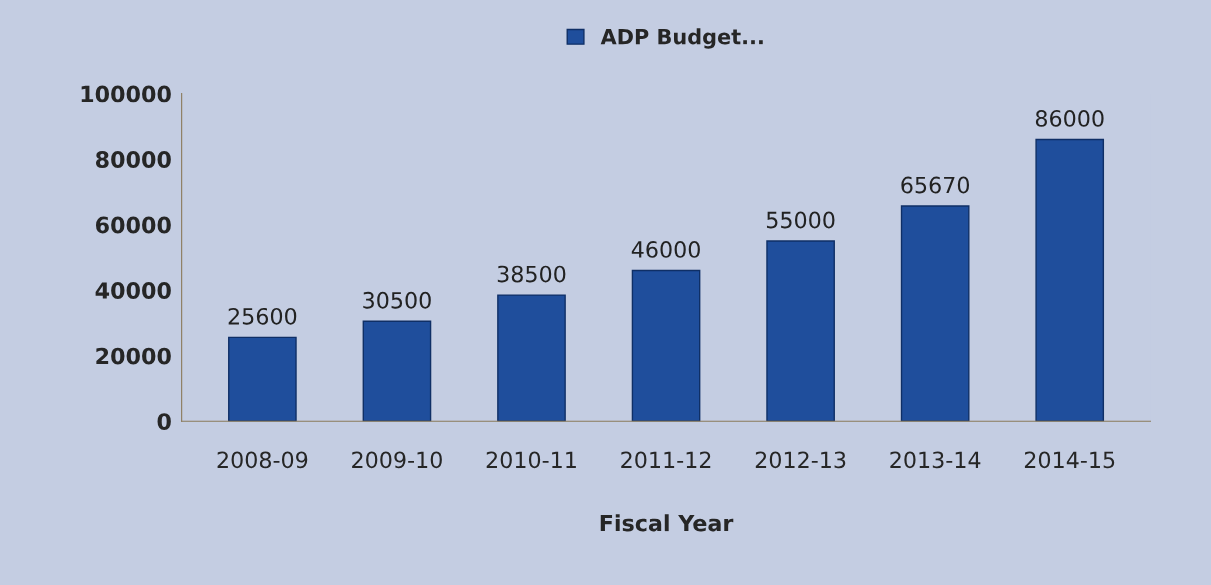 The height and width of the screenshot is (585, 1211). What do you see at coordinates (133, 159) in the screenshot?
I see `y-tick-label: 80000` at bounding box center [133, 159].